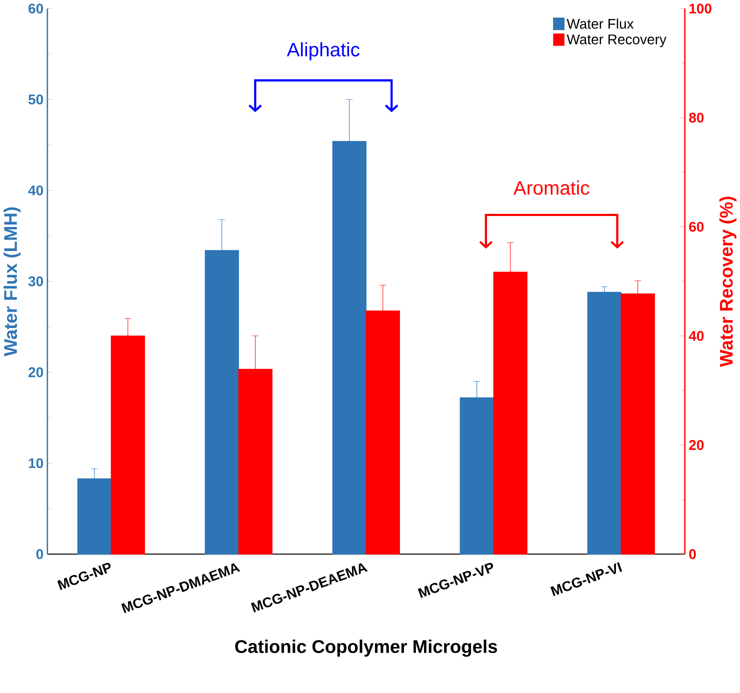 Image resolution: width=740 pixels, height=693 pixels. What do you see at coordinates (692, 554) in the screenshot?
I see `y2-tick-label: 0` at bounding box center [692, 554].